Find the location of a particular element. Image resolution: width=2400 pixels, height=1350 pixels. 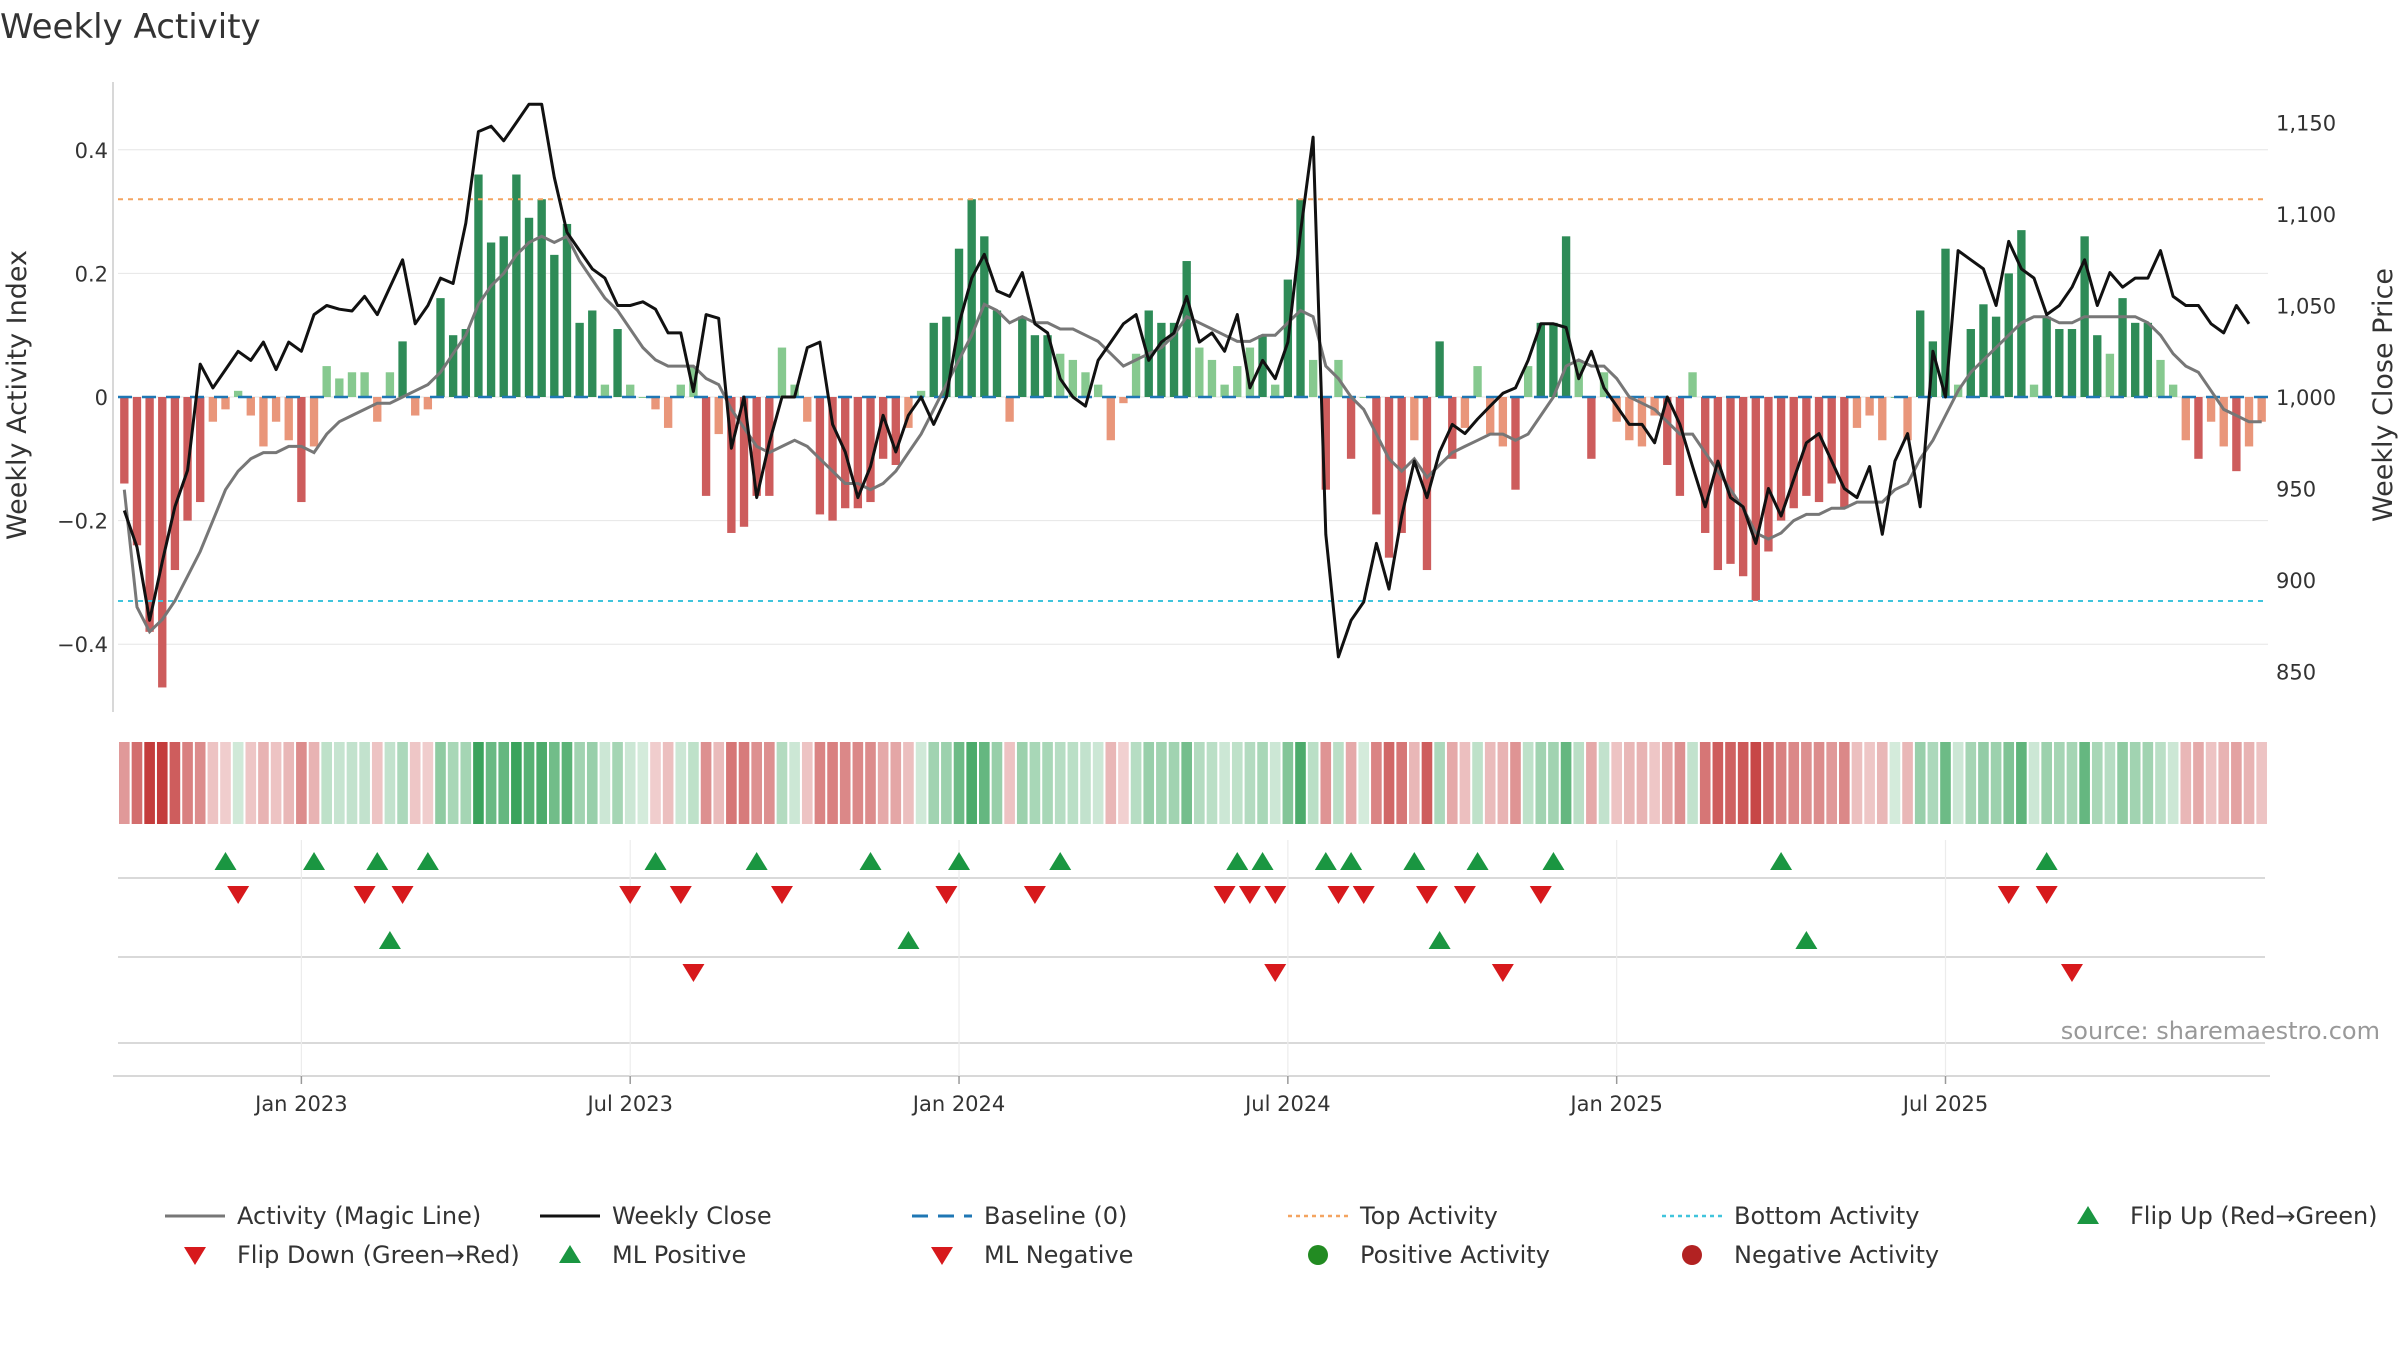

source-note: source: sharemaestro.com is located at coordinates (2220, 1031).